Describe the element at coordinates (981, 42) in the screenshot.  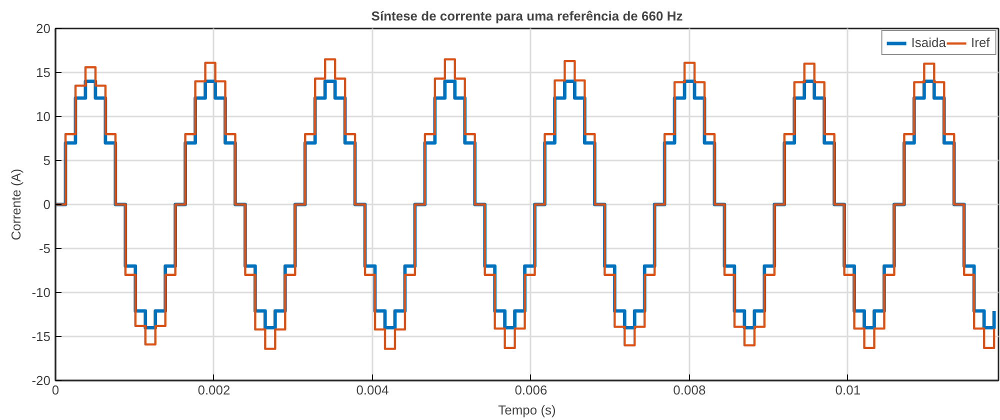
I see `legend-label: Iref` at that location.